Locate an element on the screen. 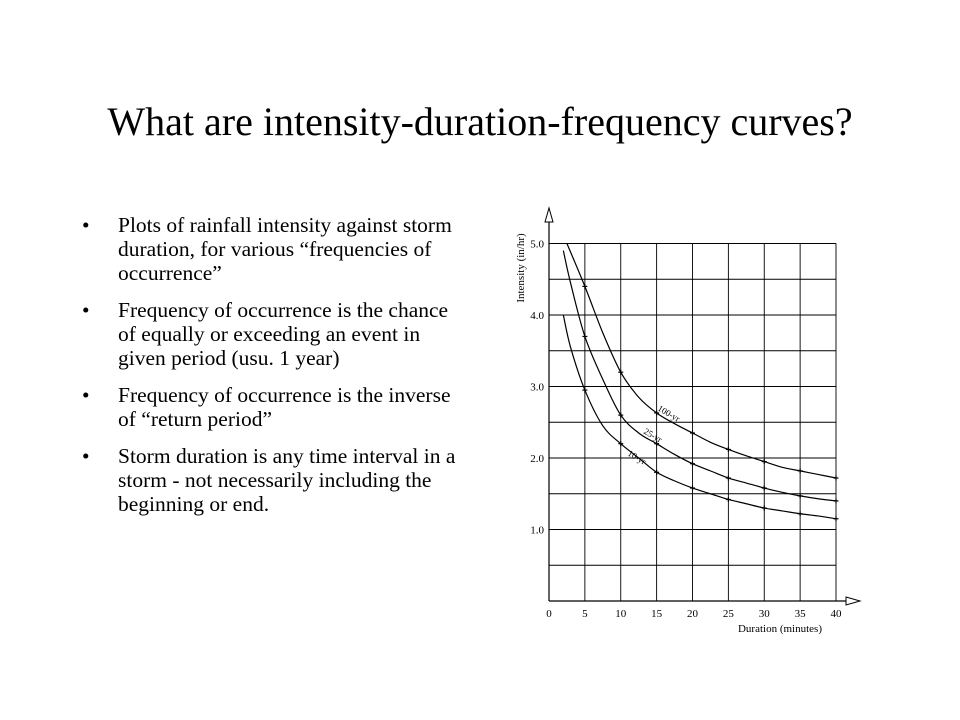  x-axis-title: Duration (minutes) is located at coordinates (780, 629).